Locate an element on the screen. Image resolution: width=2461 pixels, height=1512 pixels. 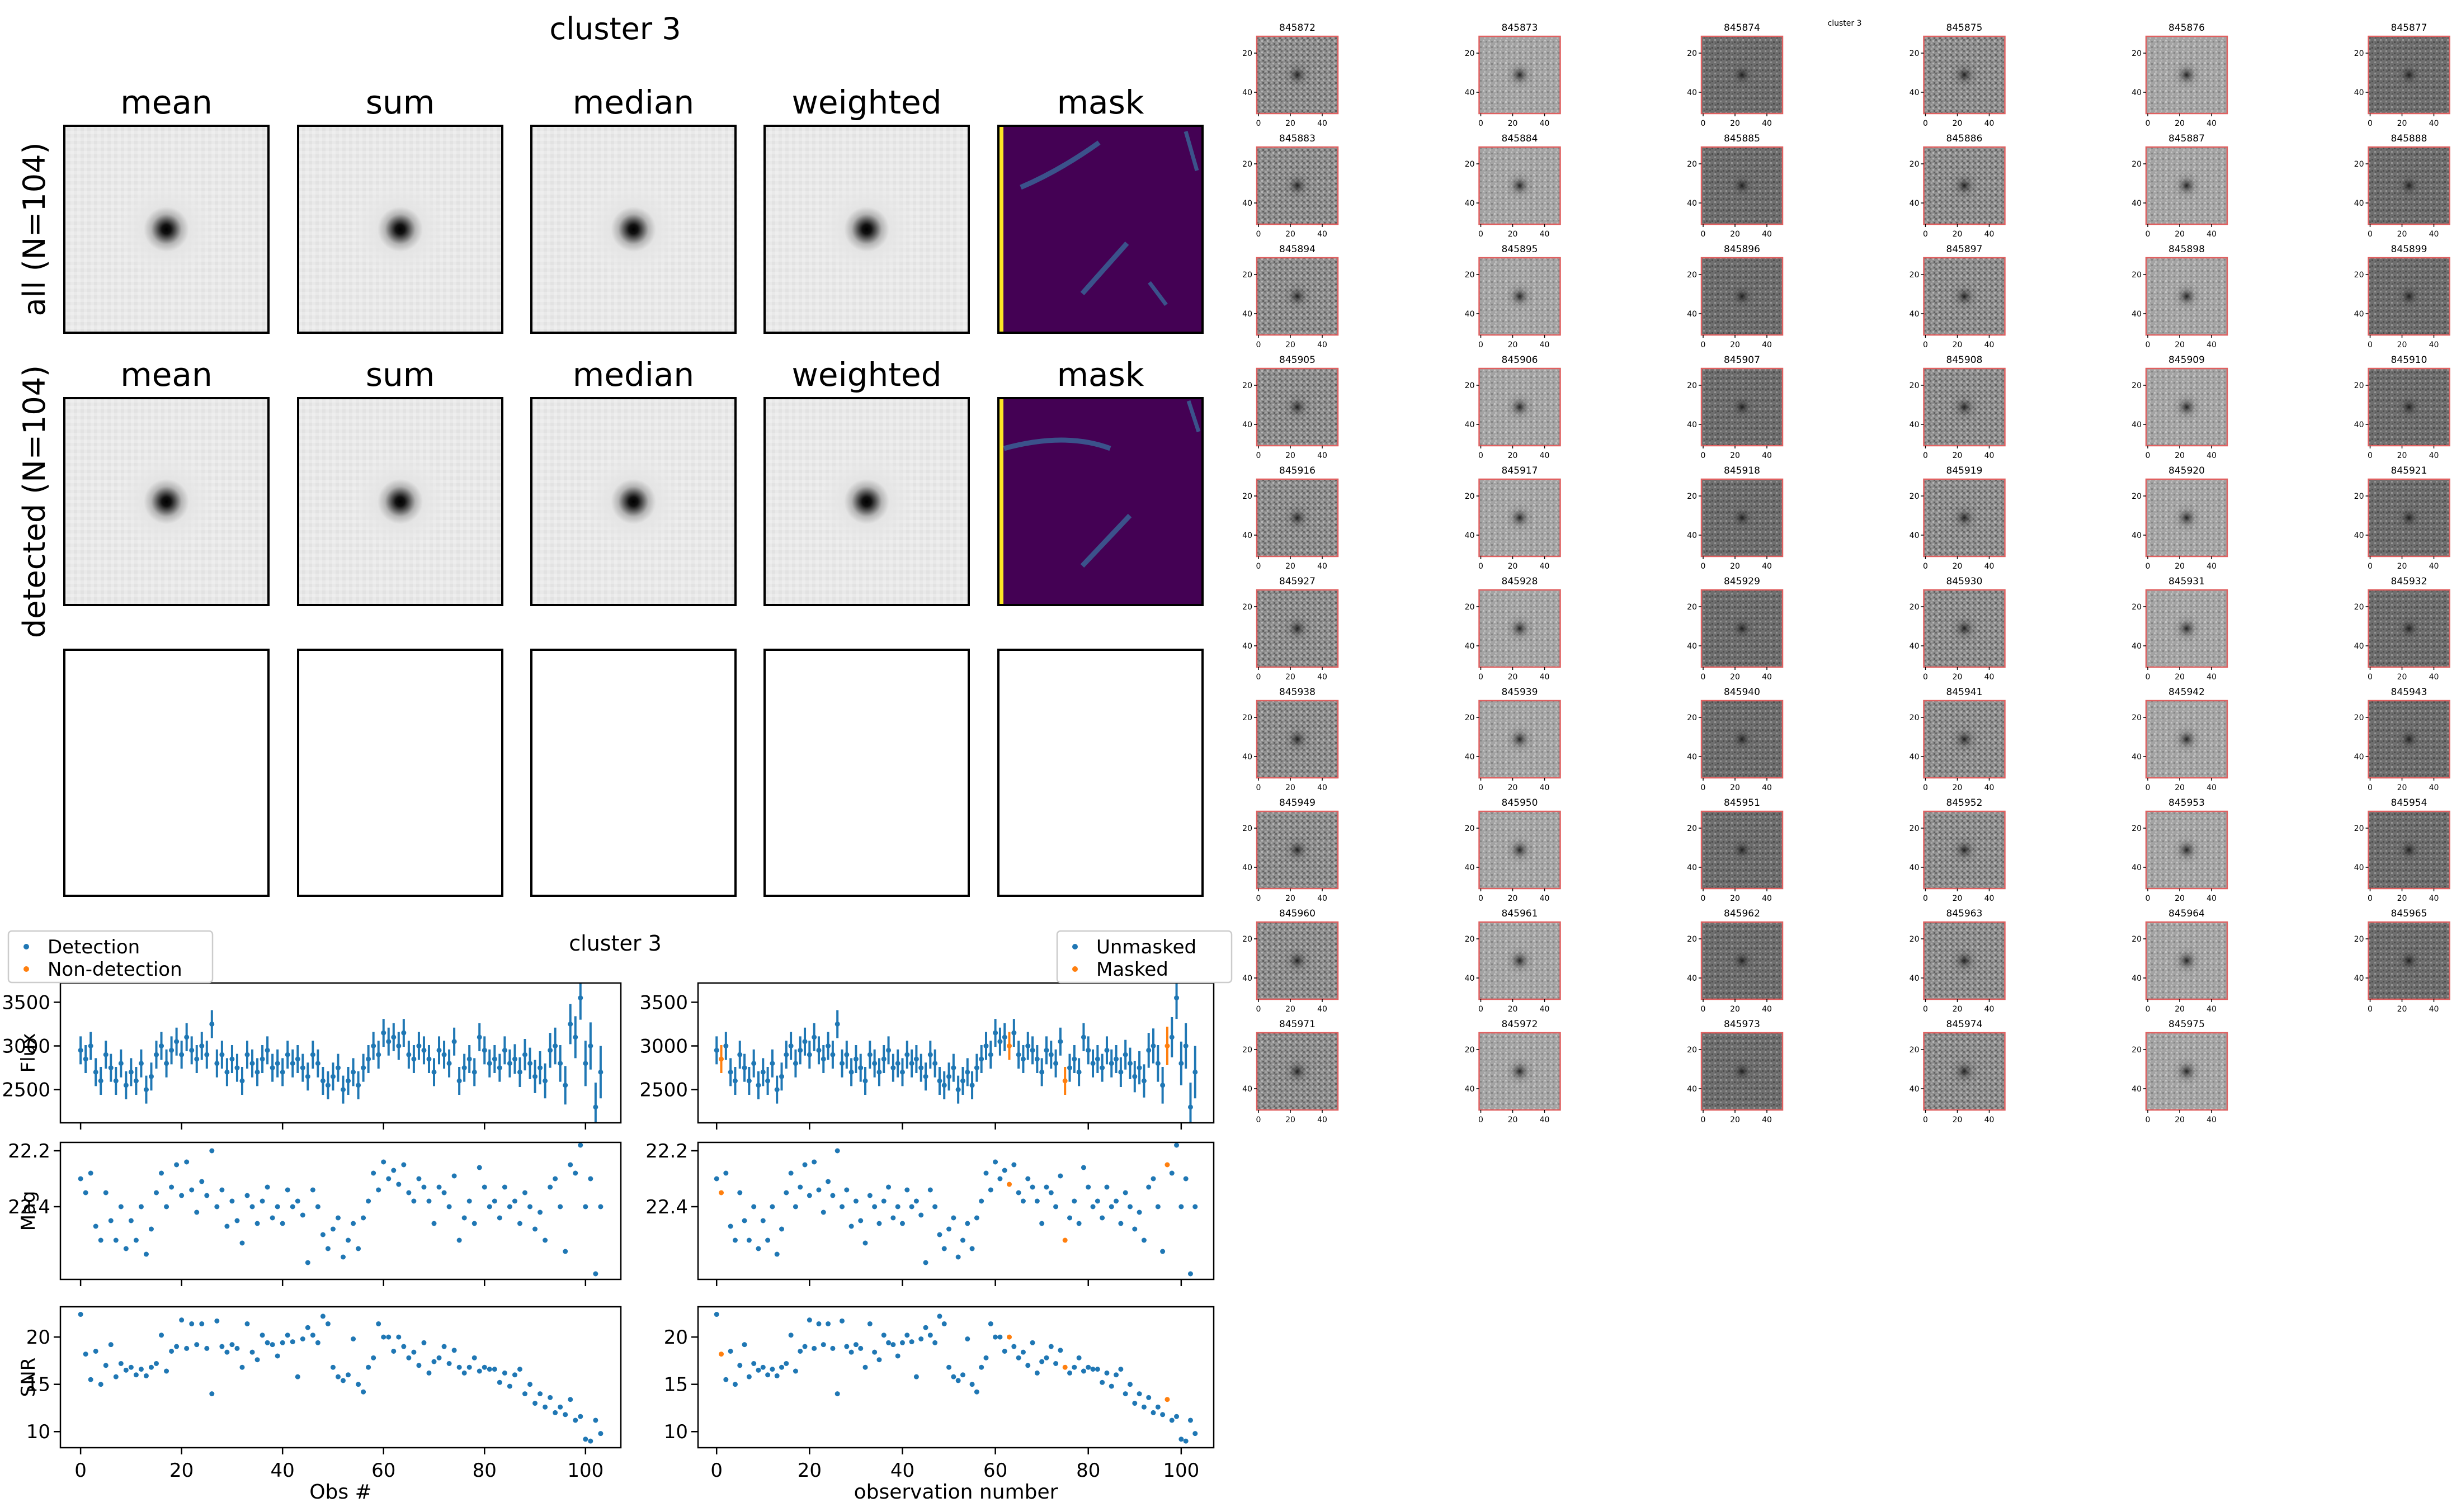
stamp-title: 845899 is located at coordinates (2409, 249).